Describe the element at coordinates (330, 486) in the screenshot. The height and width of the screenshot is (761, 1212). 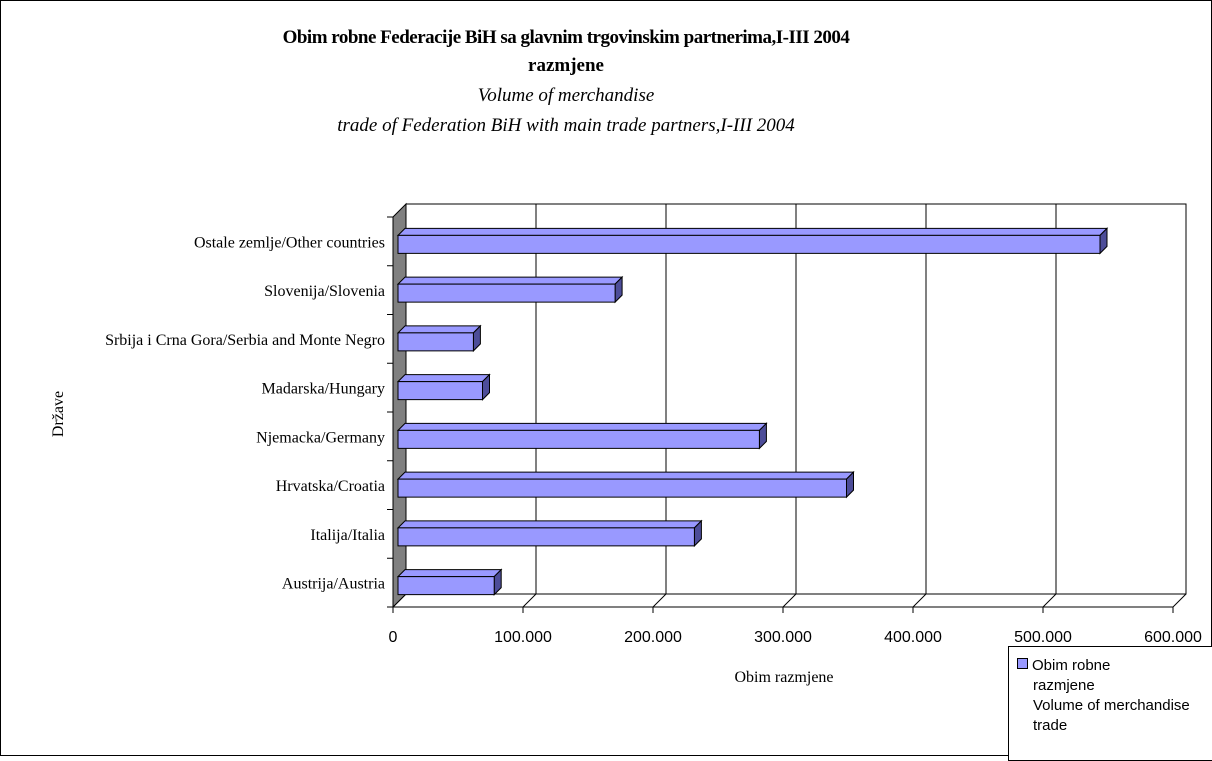
I see `category-label: Hrvatska/Croatia` at that location.